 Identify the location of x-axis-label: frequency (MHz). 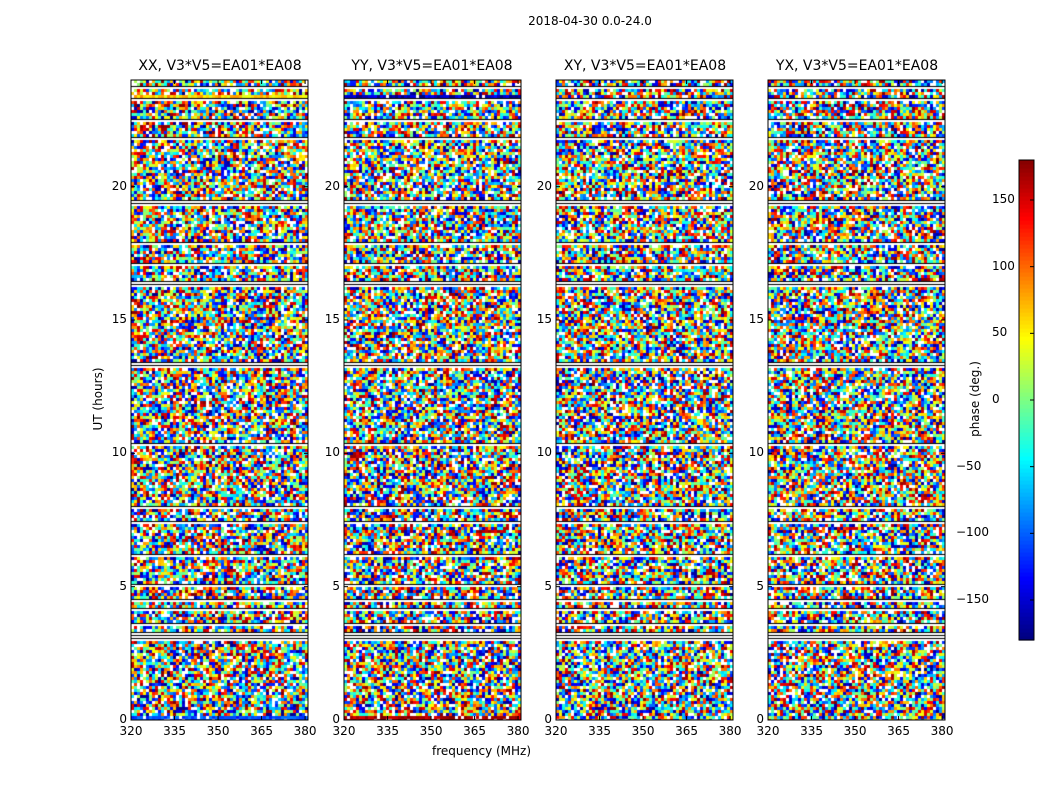
(482, 751).